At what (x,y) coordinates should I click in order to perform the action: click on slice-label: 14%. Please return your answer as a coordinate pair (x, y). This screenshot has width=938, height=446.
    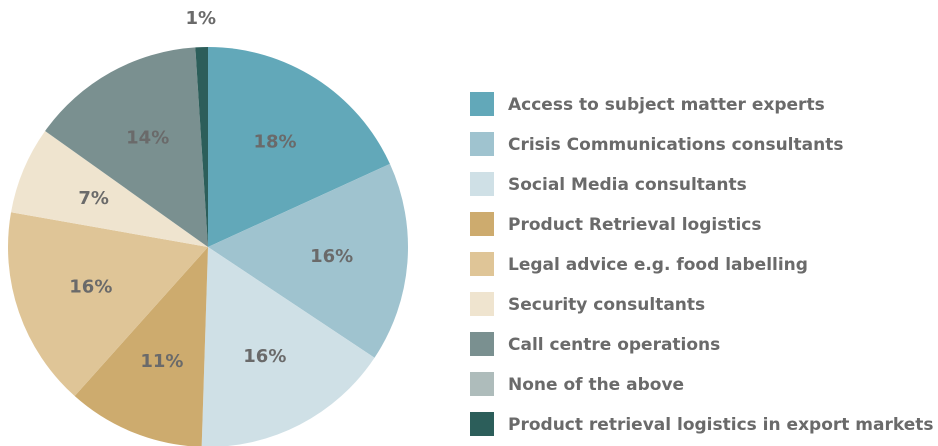
    Looking at the image, I should click on (147, 138).